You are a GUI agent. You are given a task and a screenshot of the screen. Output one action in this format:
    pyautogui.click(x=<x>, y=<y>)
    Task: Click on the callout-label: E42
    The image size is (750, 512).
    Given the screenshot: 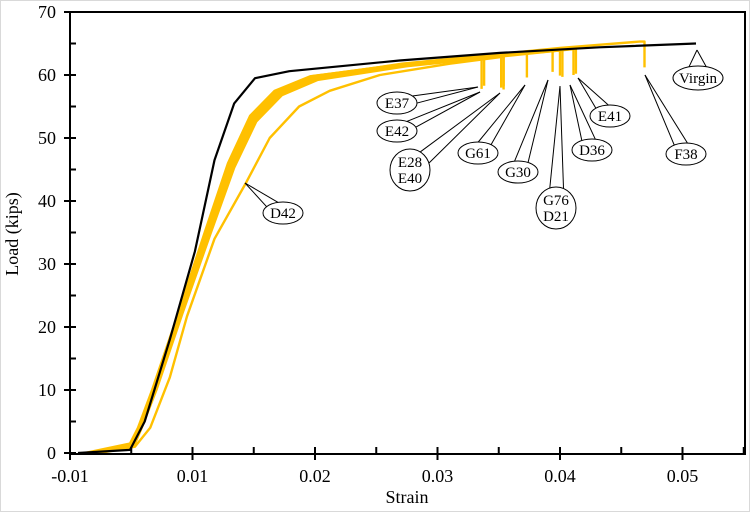 What is the action you would take?
    pyautogui.click(x=397, y=132)
    